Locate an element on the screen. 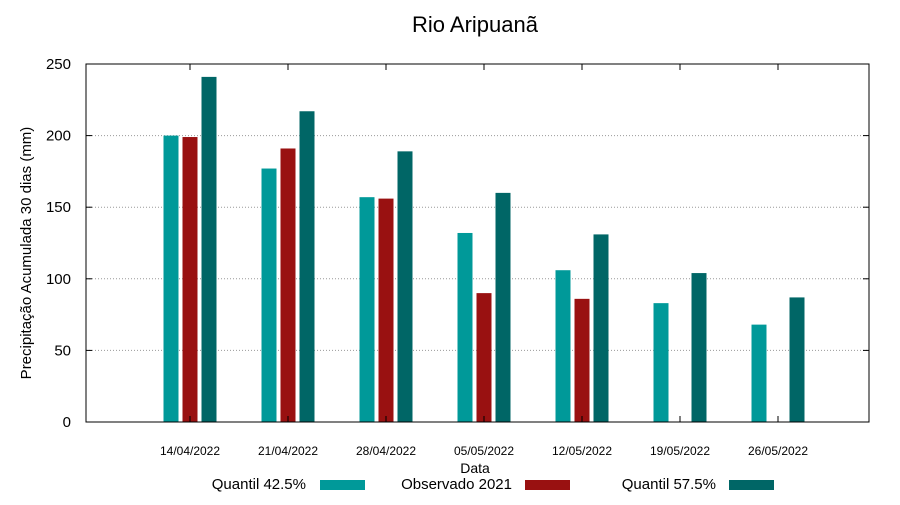 This screenshot has width=900, height=505. chart-title: Rio Aripuanã is located at coordinates (475, 24).